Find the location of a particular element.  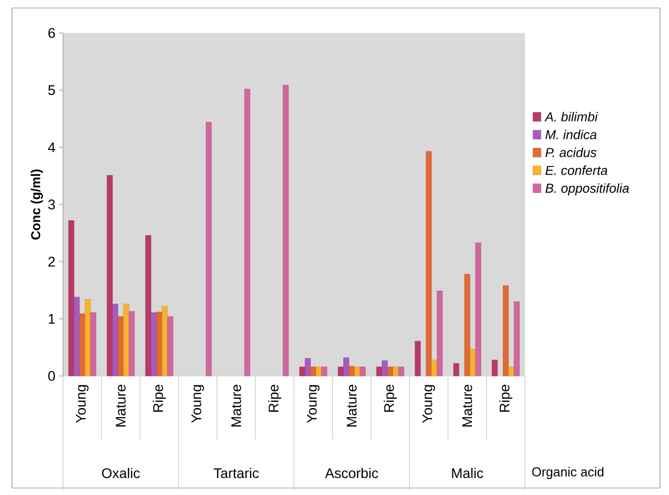

y-tick-label: 2 is located at coordinates (51, 261).